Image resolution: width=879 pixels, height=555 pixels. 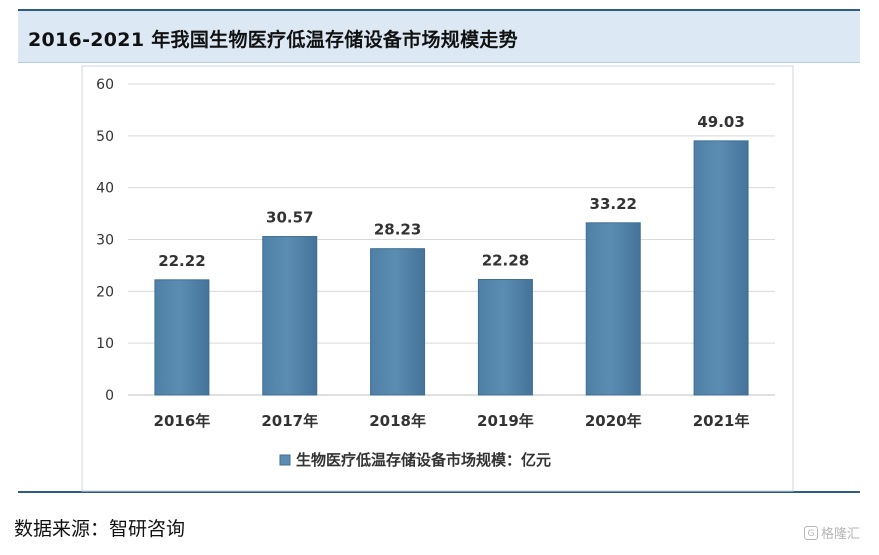 What do you see at coordinates (182, 421) in the screenshot?
I see `x-tick-label: 2016年` at bounding box center [182, 421].